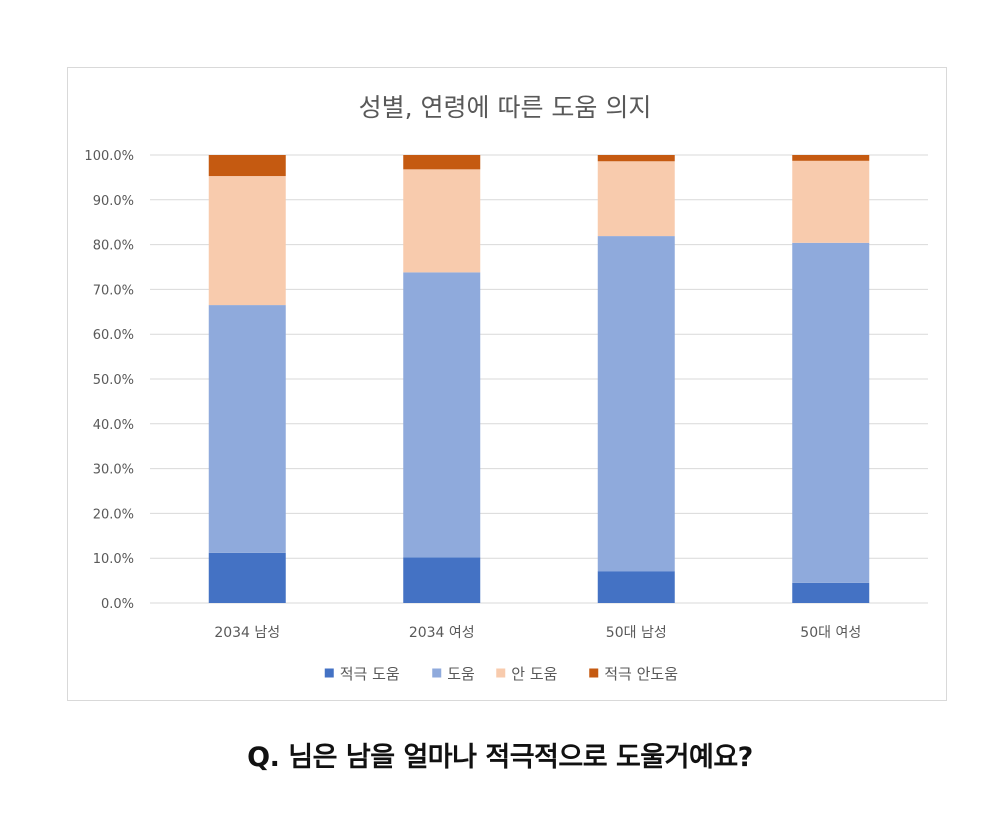  Describe the element at coordinates (534, 674) in the screenshot. I see `legend-label: 안 도움` at that location.